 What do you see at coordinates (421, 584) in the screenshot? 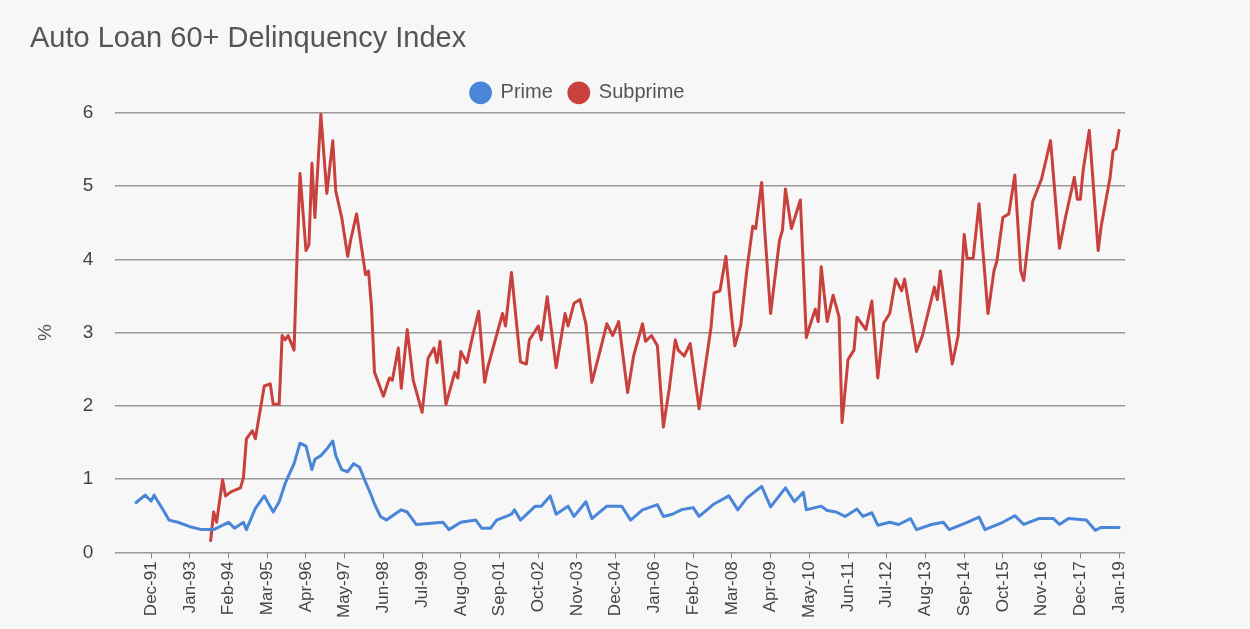
I see `x-tick-label: Jul-99` at bounding box center [421, 584].